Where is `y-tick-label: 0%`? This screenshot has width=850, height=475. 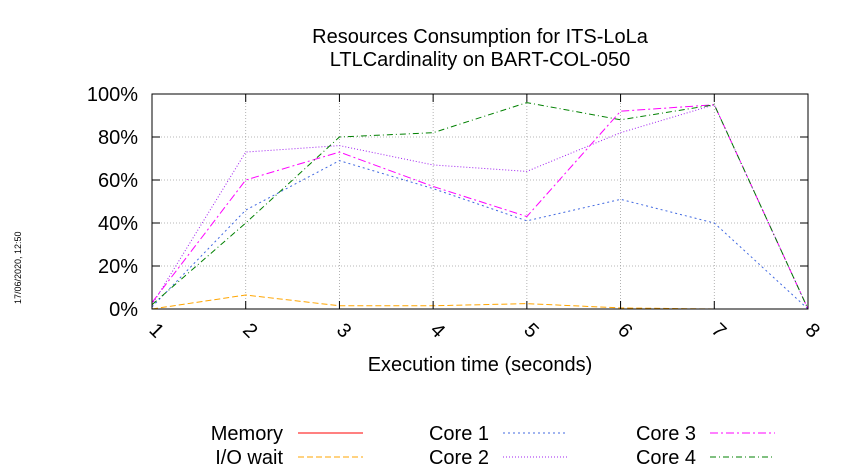 y-tick-label: 0% is located at coordinates (123, 310).